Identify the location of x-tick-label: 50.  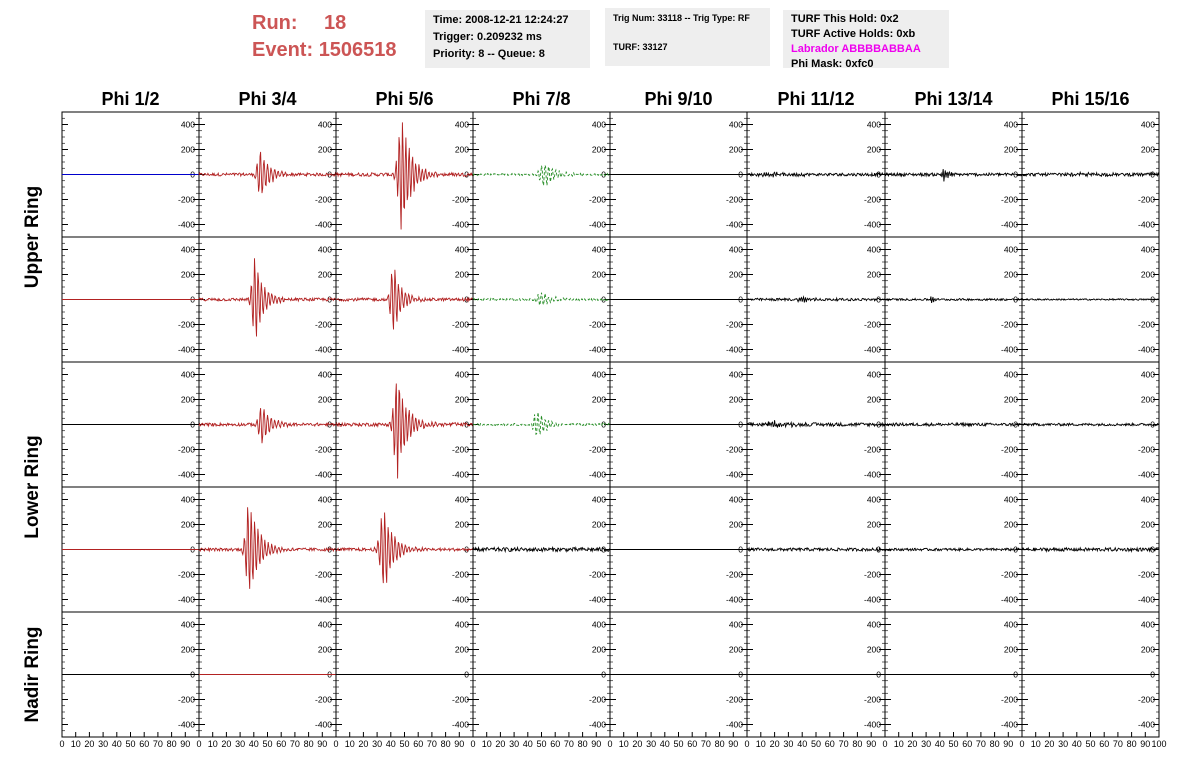
(130, 744).